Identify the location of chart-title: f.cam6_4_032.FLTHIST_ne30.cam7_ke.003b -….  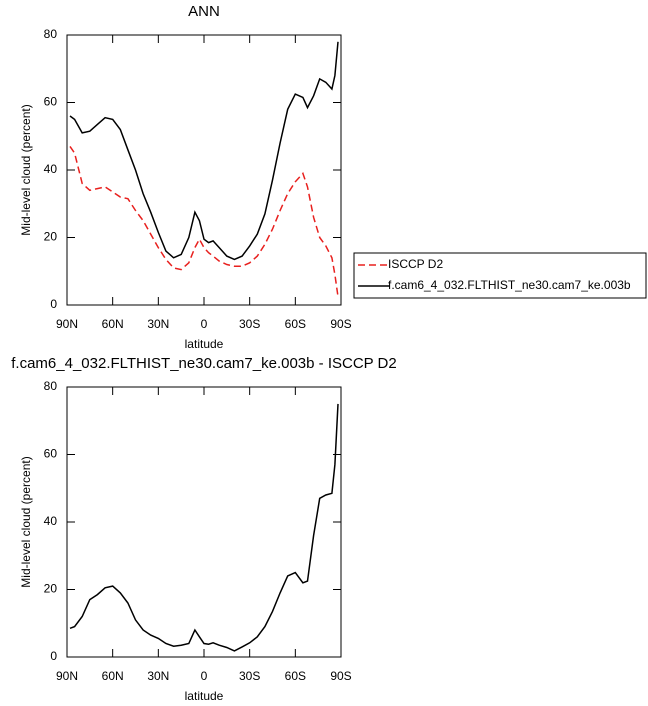
(203, 363).